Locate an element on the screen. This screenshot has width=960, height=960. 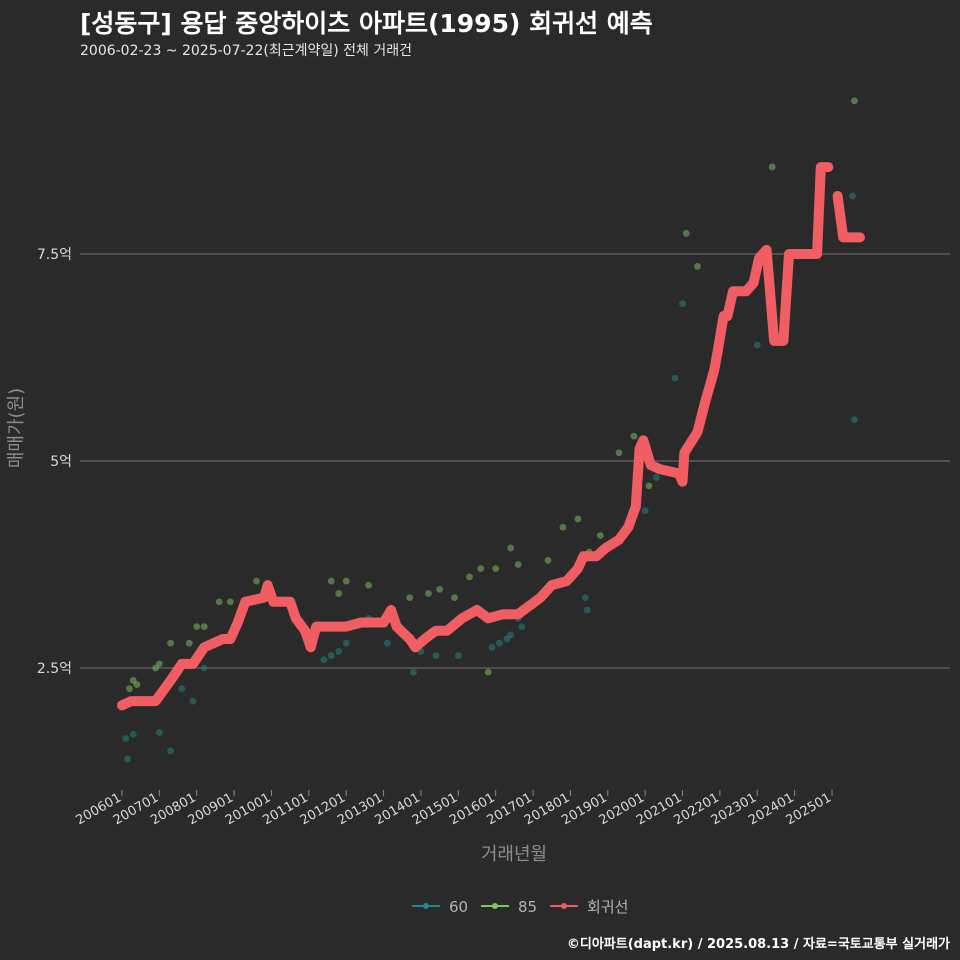
y-tick-label: 7.5억 is located at coordinates (54, 255).